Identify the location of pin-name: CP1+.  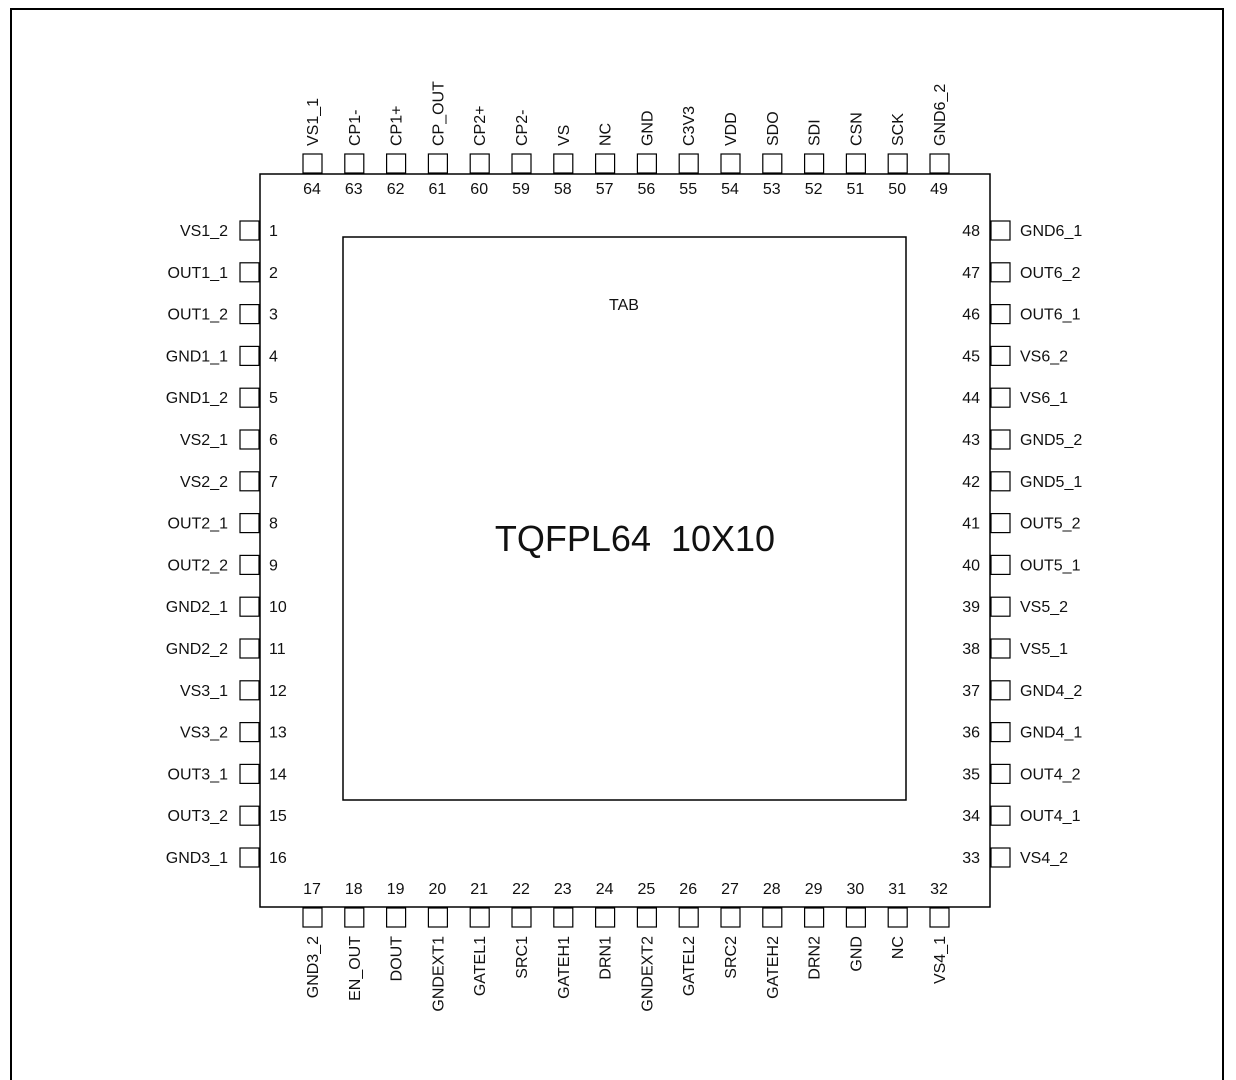
(397, 126).